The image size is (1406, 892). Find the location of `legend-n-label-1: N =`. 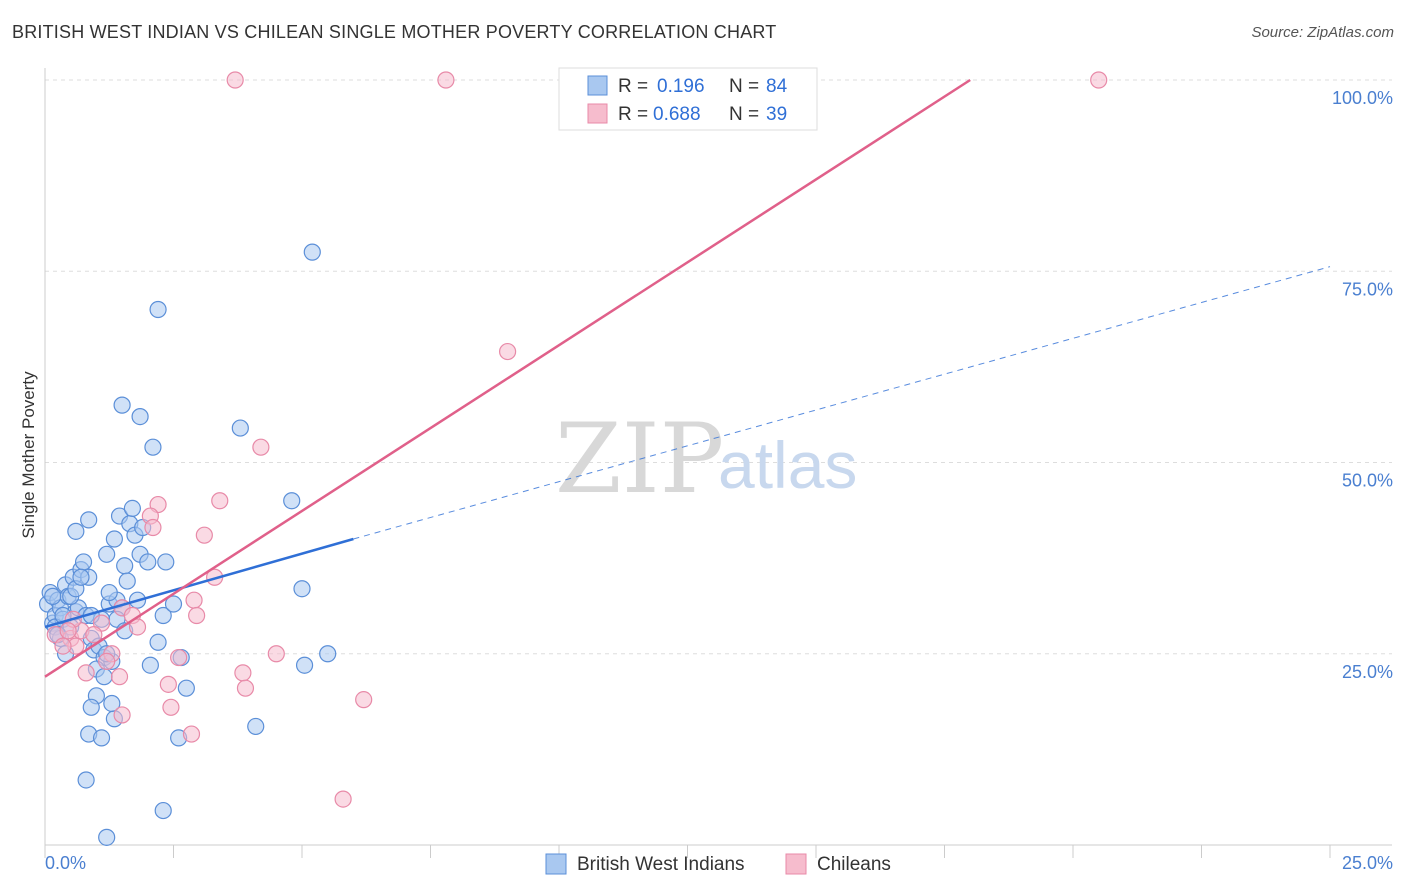

legend-n-label-1: N = is located at coordinates (744, 86).